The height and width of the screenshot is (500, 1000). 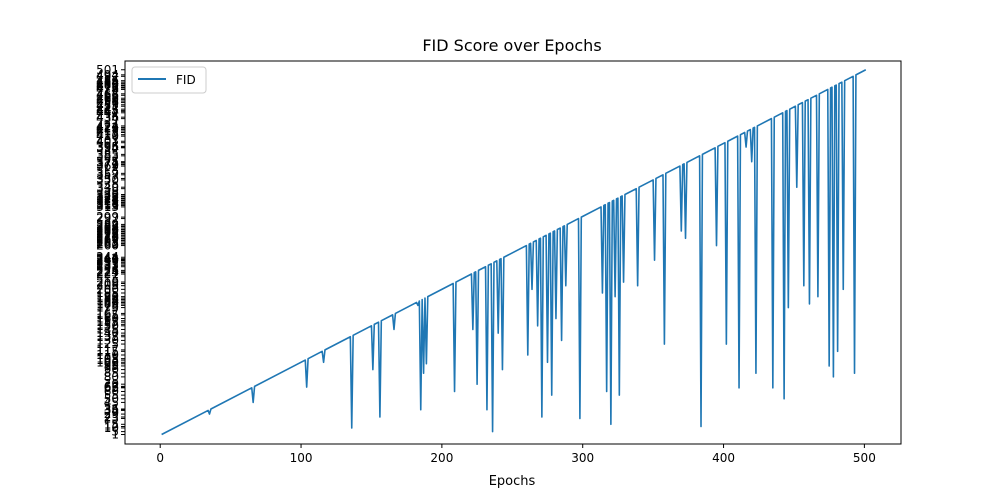 I want to click on y-tick-label: 460, so click(x=107, y=100).